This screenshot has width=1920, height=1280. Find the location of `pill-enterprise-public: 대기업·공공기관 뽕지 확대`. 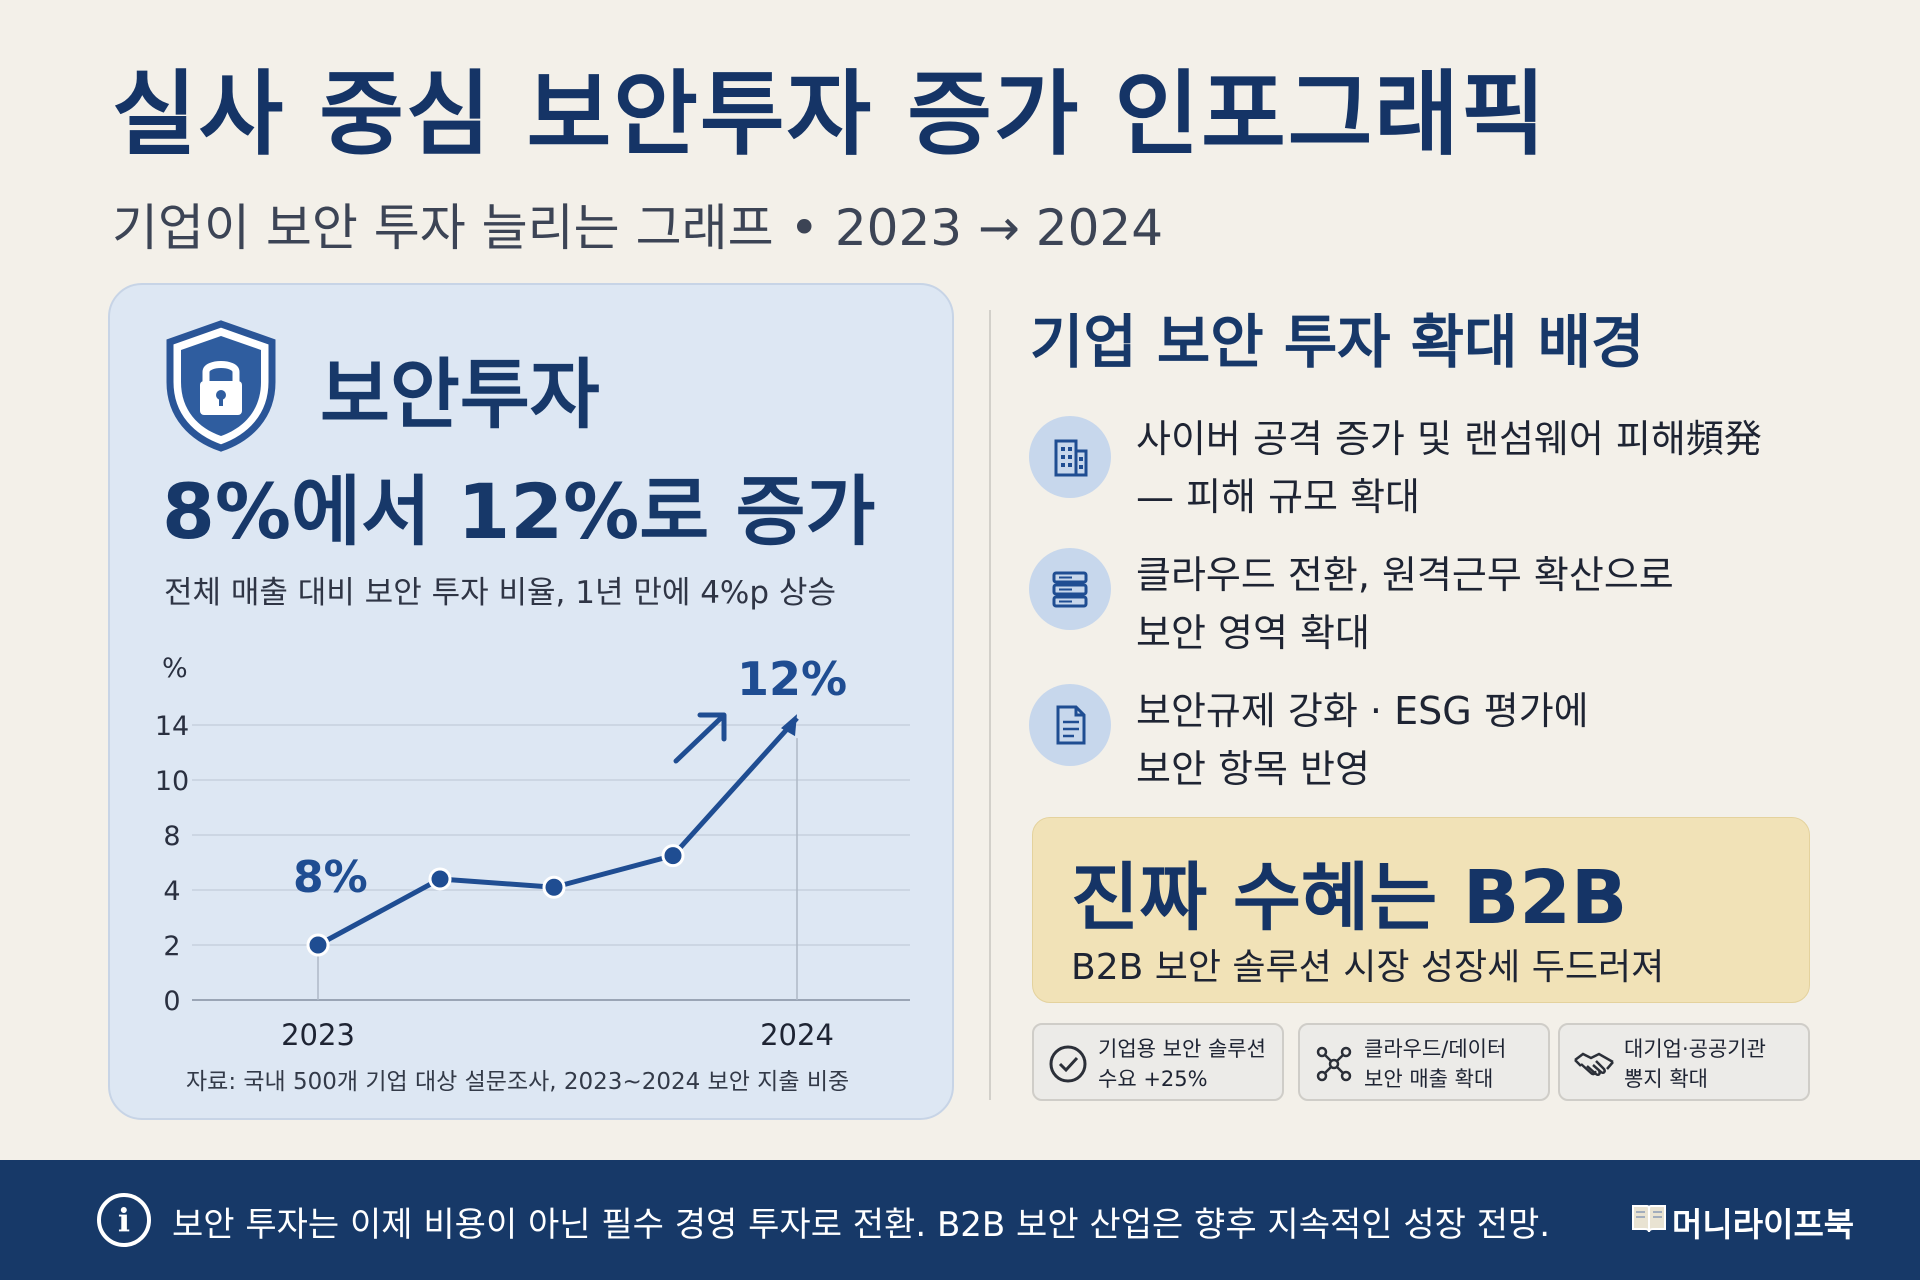

pill-enterprise-public: 대기업·공공기관 뽕지 확대 is located at coordinates (1684, 1062).